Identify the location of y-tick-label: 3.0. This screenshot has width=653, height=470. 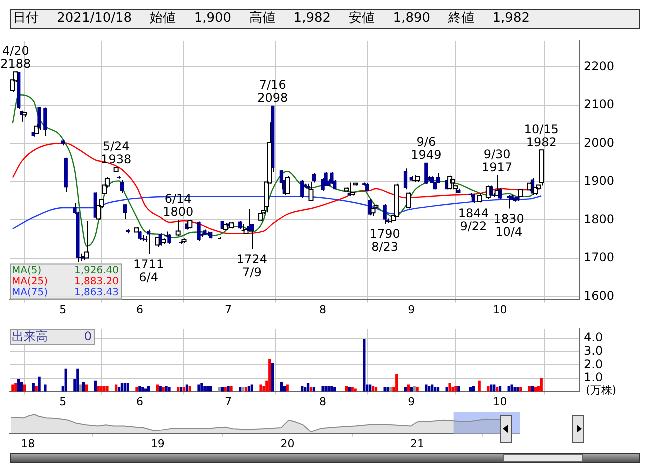
(594, 351).